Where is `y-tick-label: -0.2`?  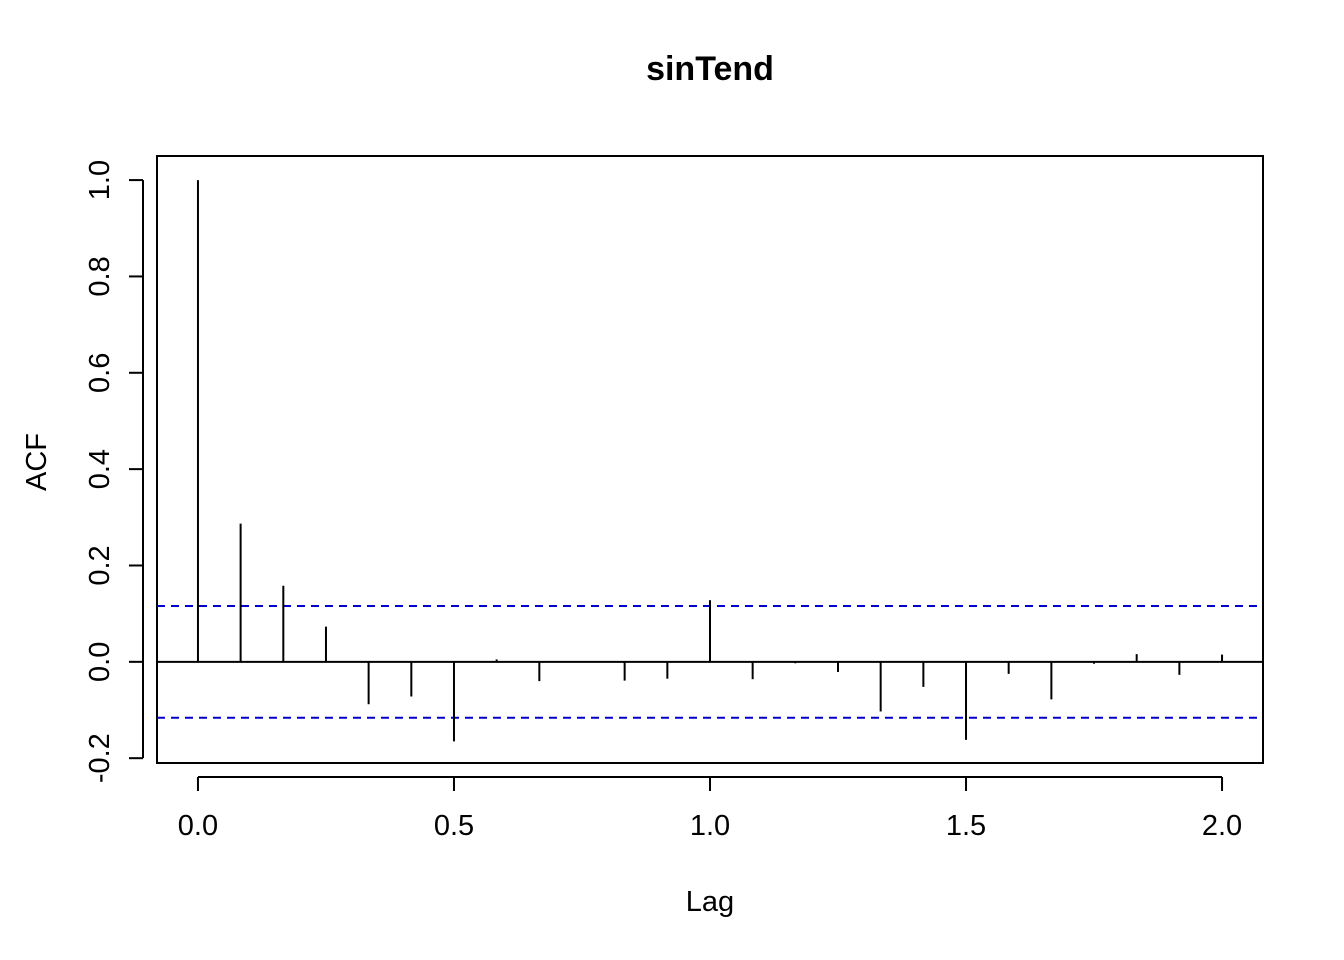
y-tick-label: -0.2 is located at coordinates (100, 758).